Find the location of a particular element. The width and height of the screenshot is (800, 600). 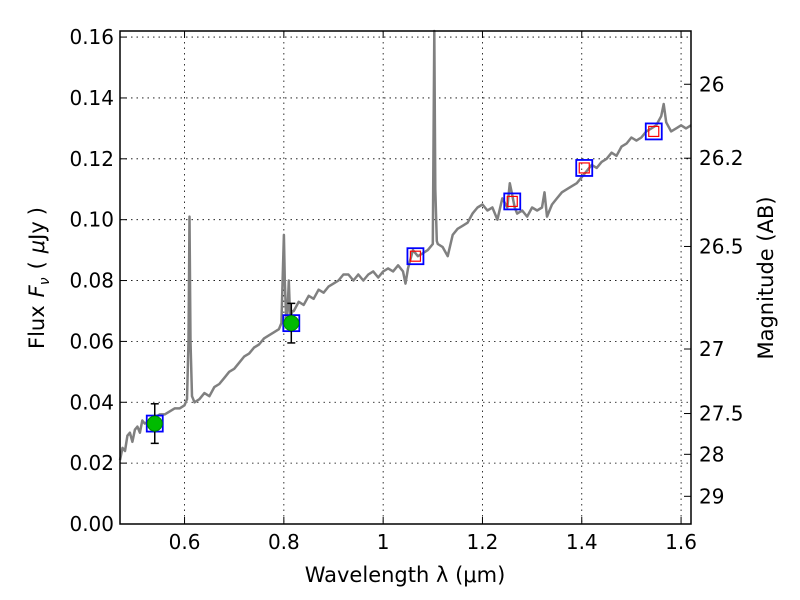

y2-tick-label: 26.2 is located at coordinates (721, 158).